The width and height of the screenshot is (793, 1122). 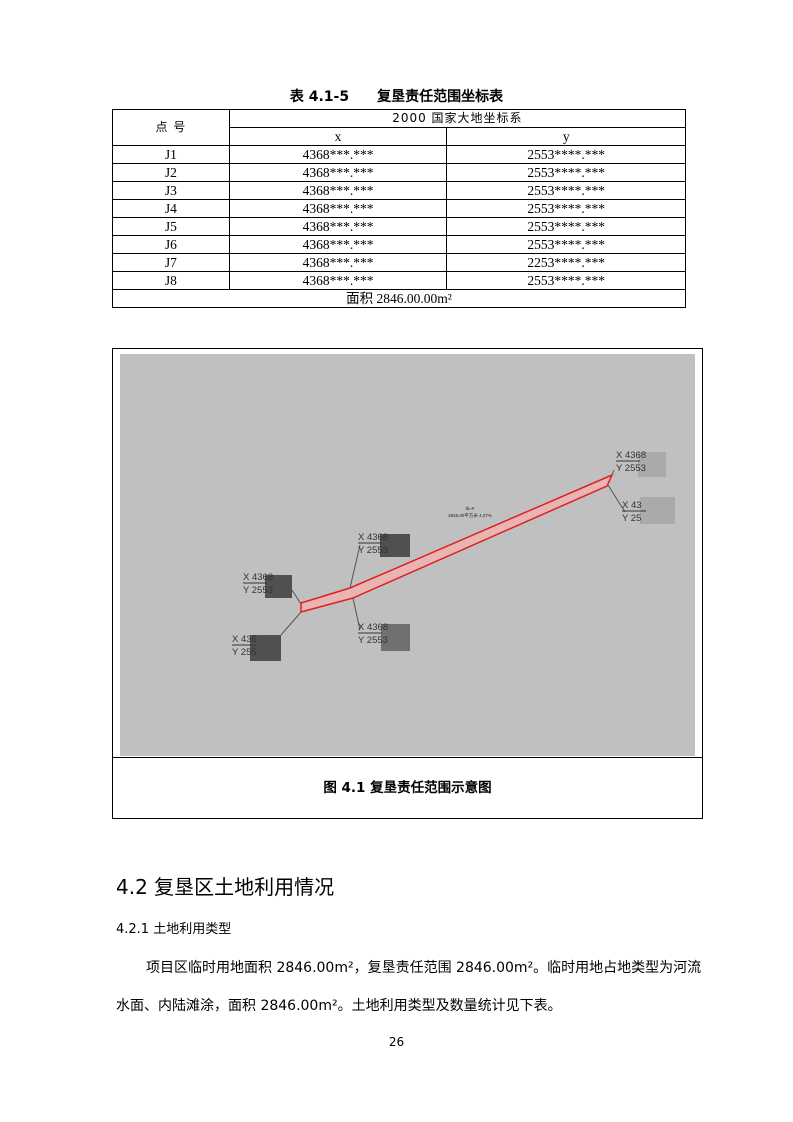 What do you see at coordinates (171, 244) in the screenshot?
I see `cell-id: J6` at bounding box center [171, 244].